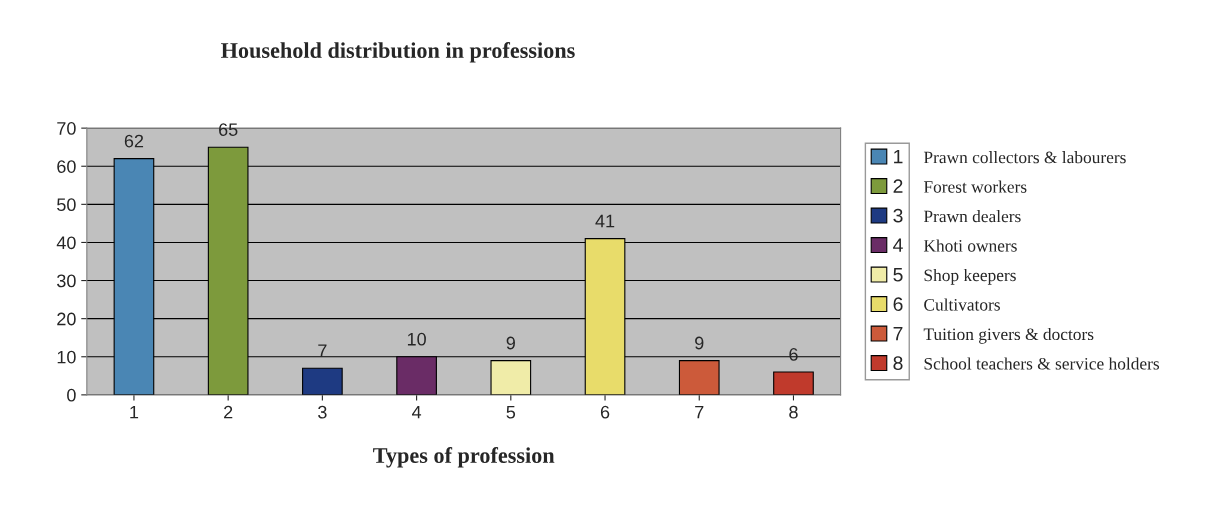  I want to click on chart-title: Household distribution in professions, so click(398, 52).